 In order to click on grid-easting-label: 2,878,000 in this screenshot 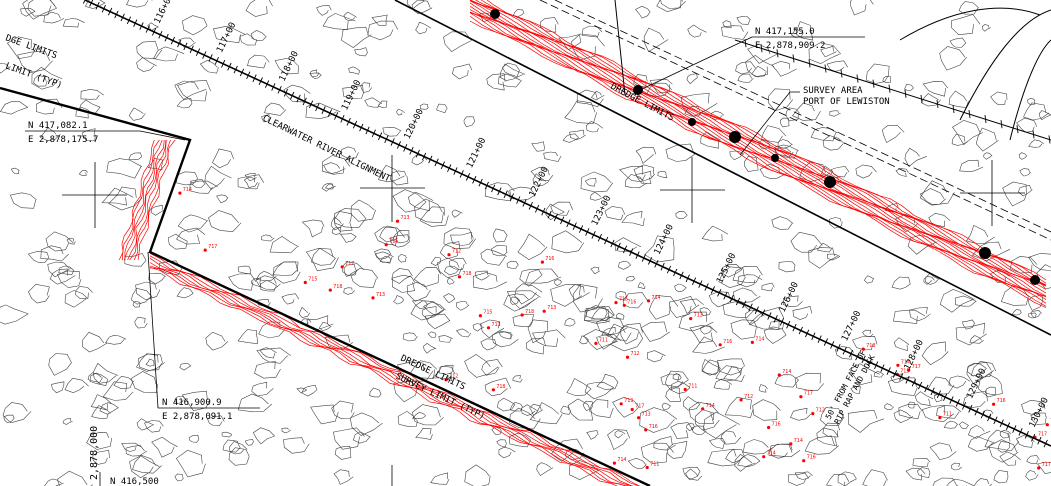, I will do `click(94, 453)`.